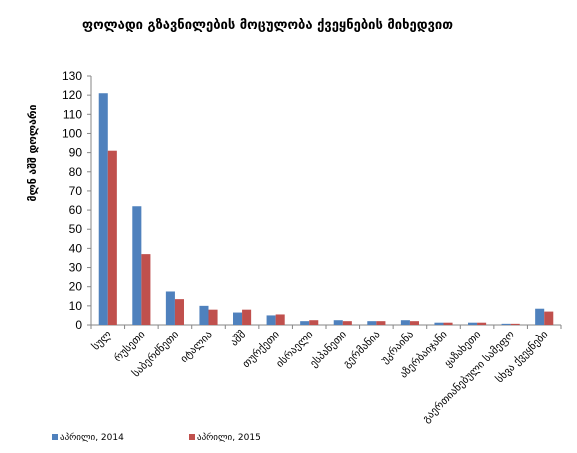  What do you see at coordinates (72, 76) in the screenshot?
I see `y-tick-label: 130` at bounding box center [72, 76].